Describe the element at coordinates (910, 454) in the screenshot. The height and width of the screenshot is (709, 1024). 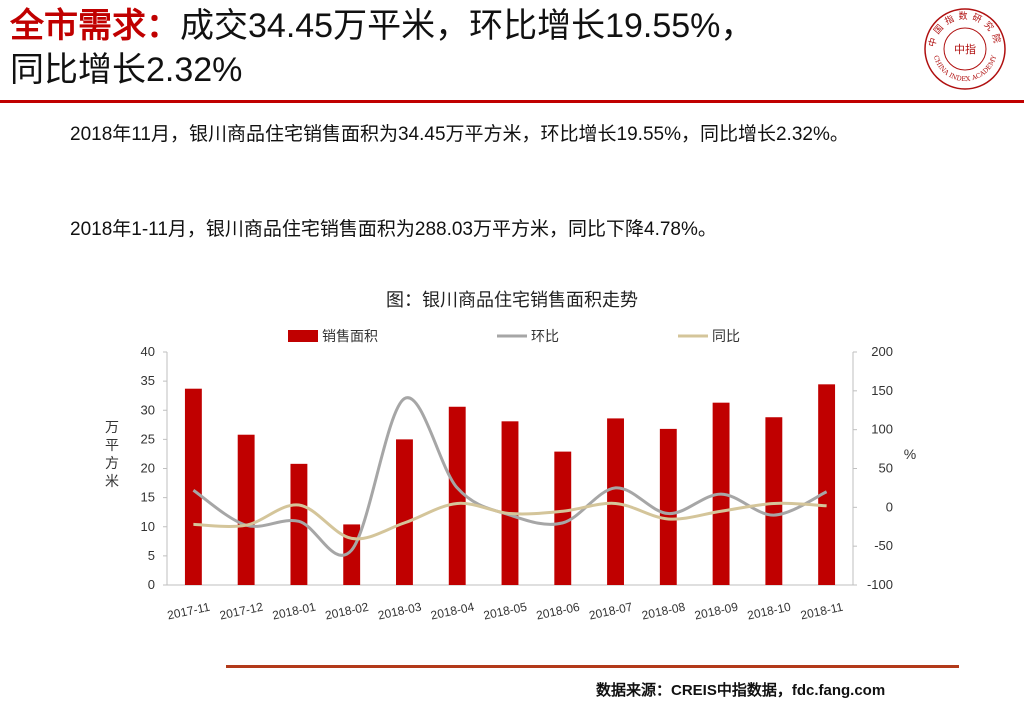
I see `y2-axis-label: %` at that location.